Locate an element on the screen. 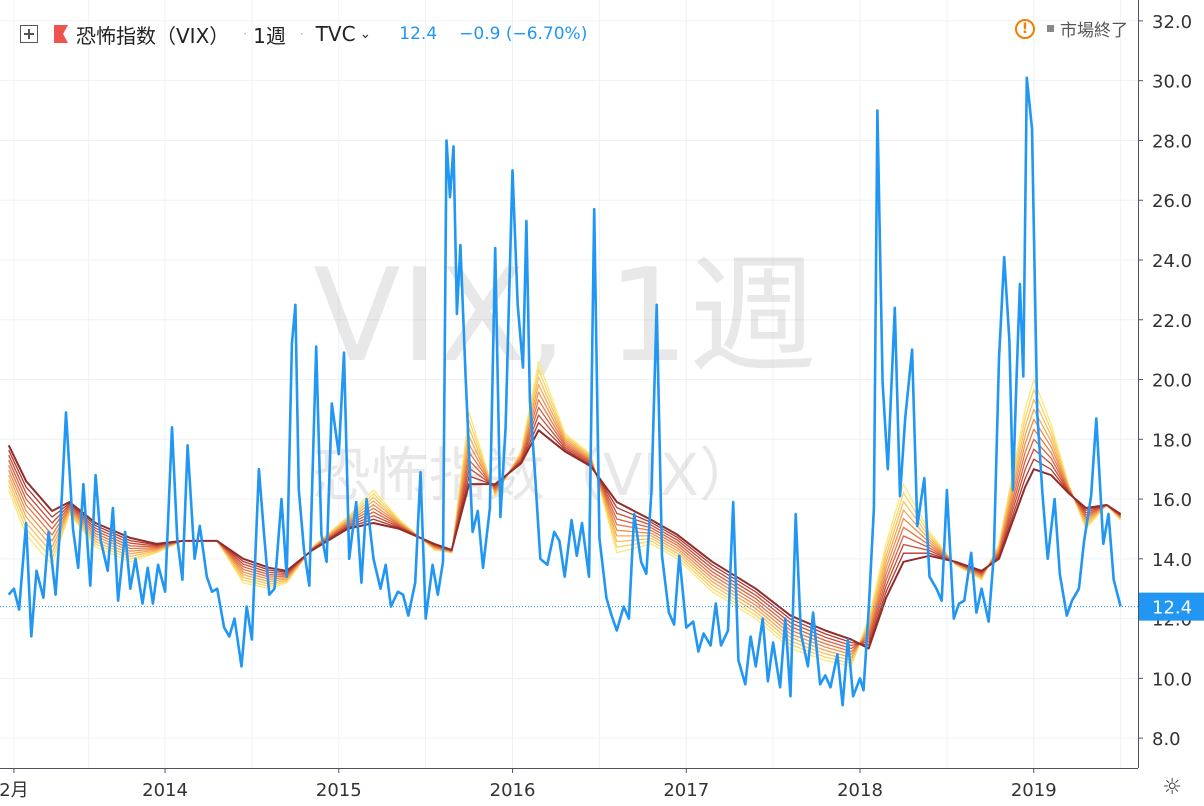 The image size is (1204, 806). price-axis-label: 26.0 is located at coordinates (1172, 201).